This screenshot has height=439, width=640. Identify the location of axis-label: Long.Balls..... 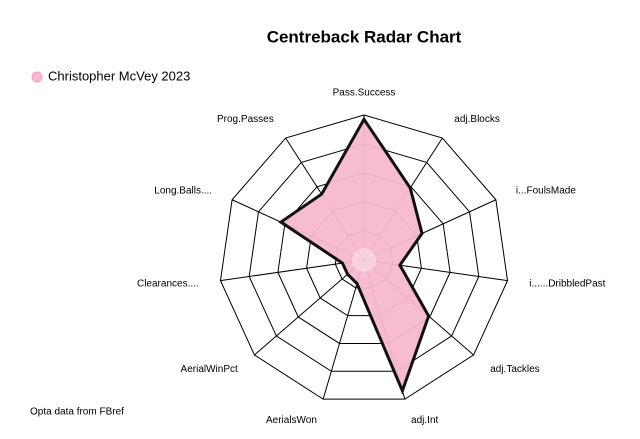
(183, 190).